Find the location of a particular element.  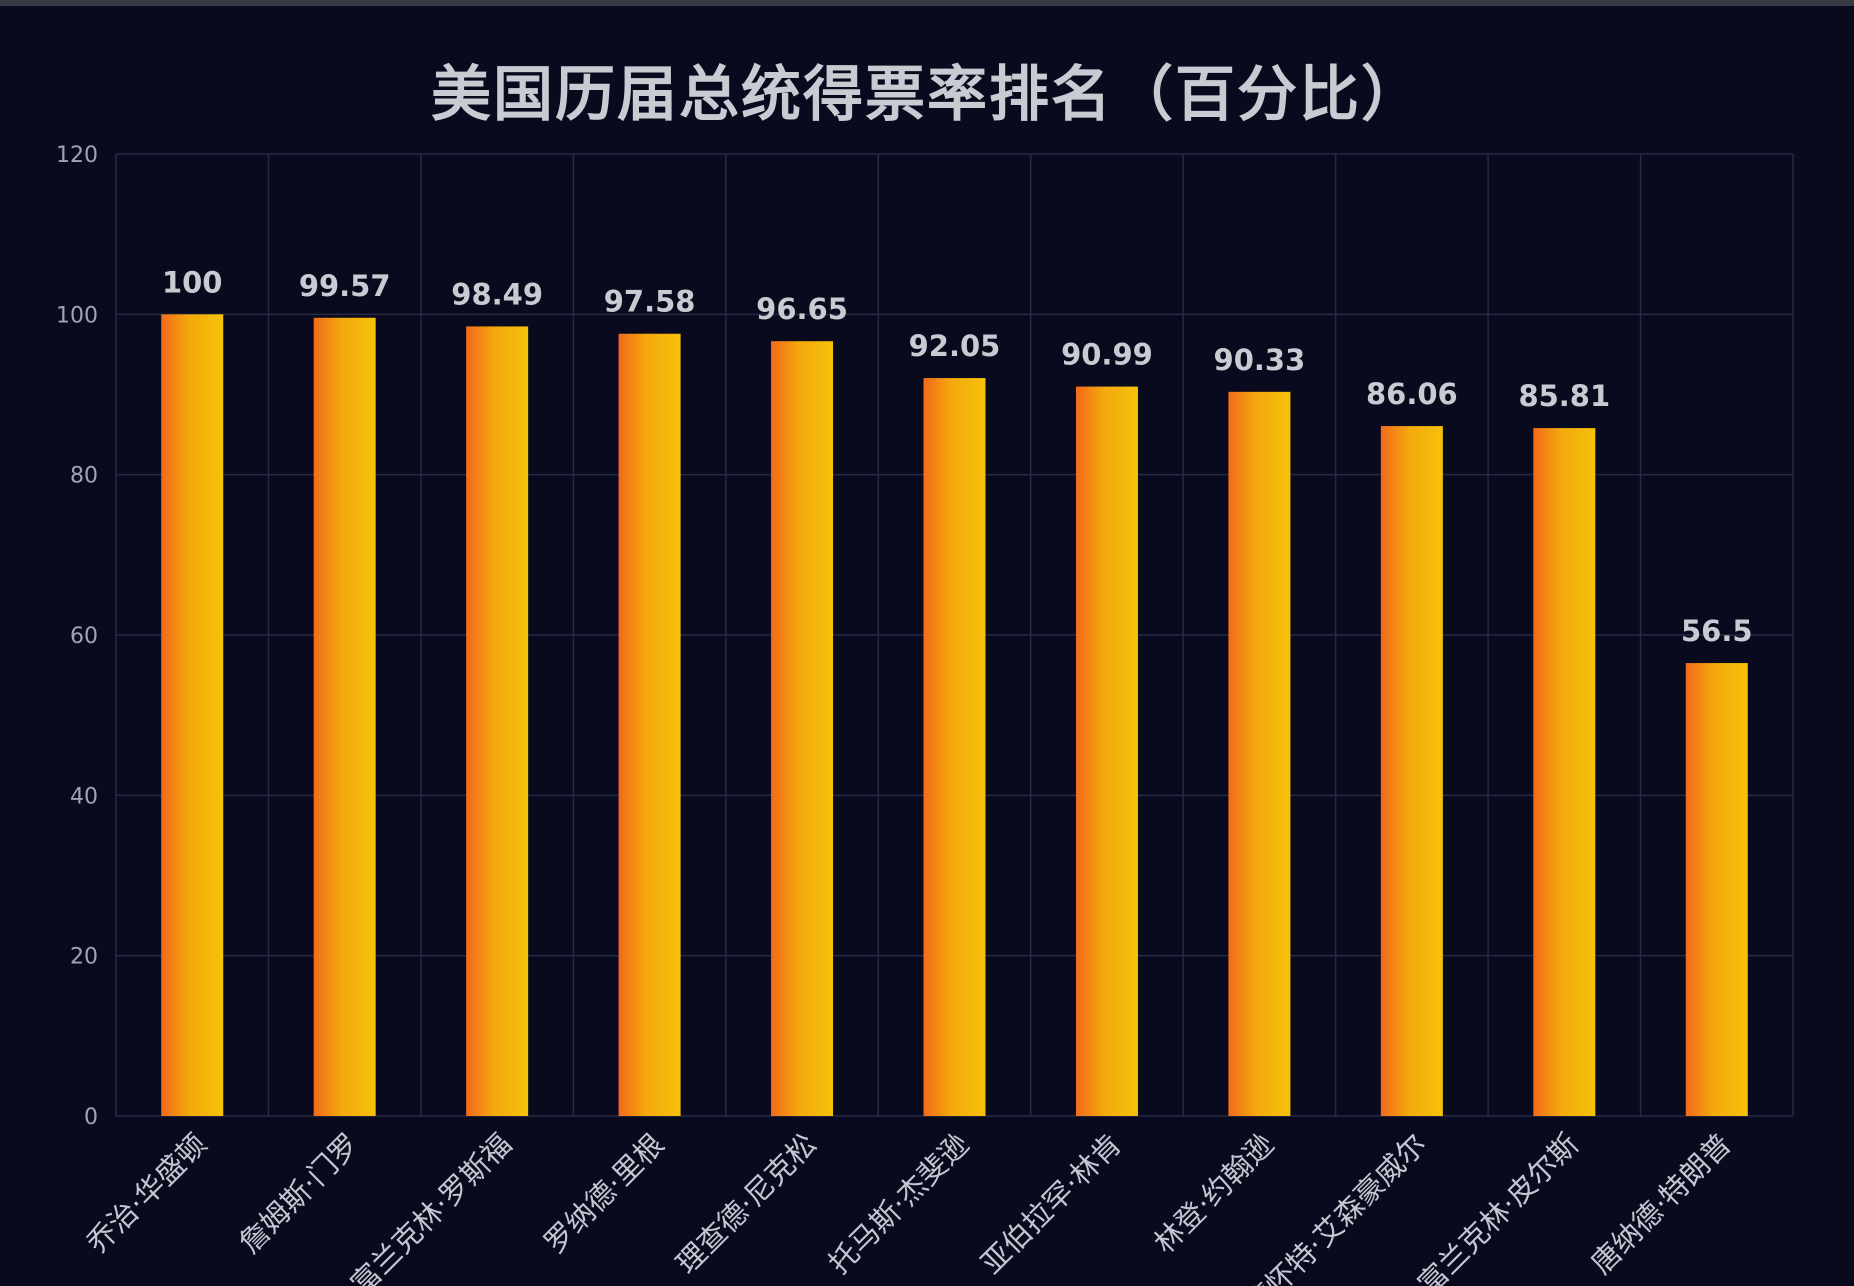

y-tick-label-120: 120 is located at coordinates (77, 155).